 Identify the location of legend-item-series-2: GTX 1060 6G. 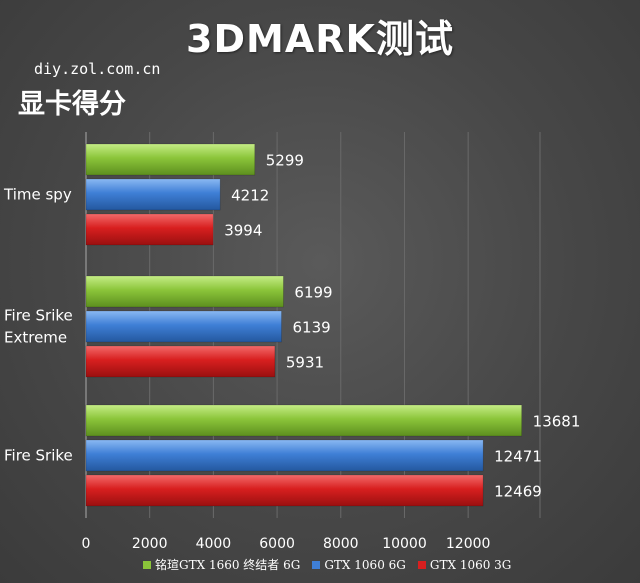
(359, 565).